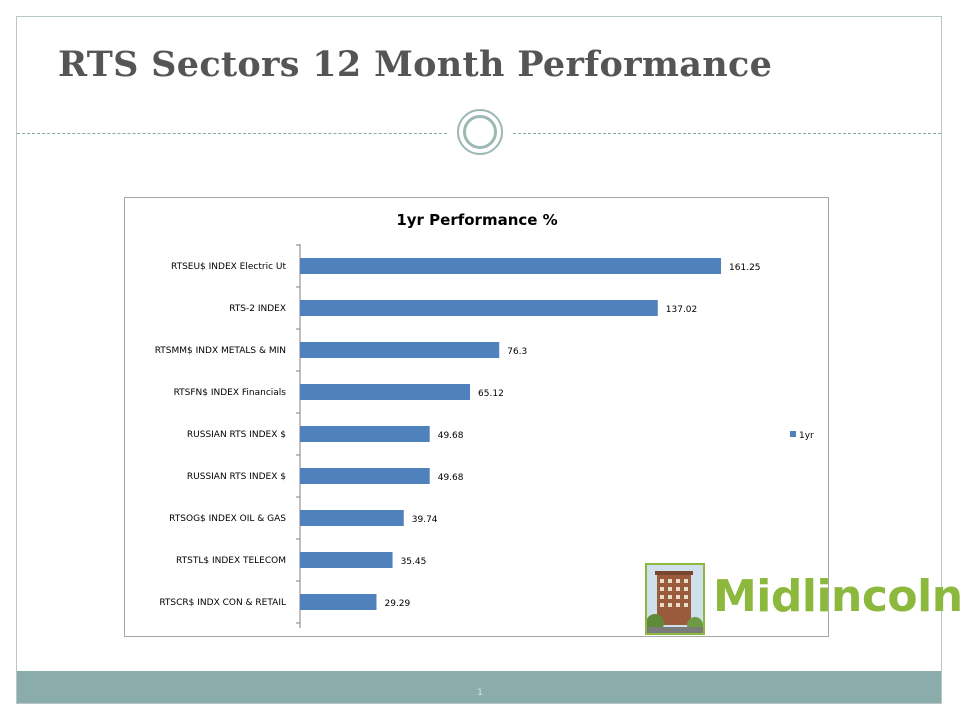 Image resolution: width=960 pixels, height=720 pixels. What do you see at coordinates (227, 519) in the screenshot?
I see `category-label: RTSOG$ INDEX OIL & GAS` at bounding box center [227, 519].